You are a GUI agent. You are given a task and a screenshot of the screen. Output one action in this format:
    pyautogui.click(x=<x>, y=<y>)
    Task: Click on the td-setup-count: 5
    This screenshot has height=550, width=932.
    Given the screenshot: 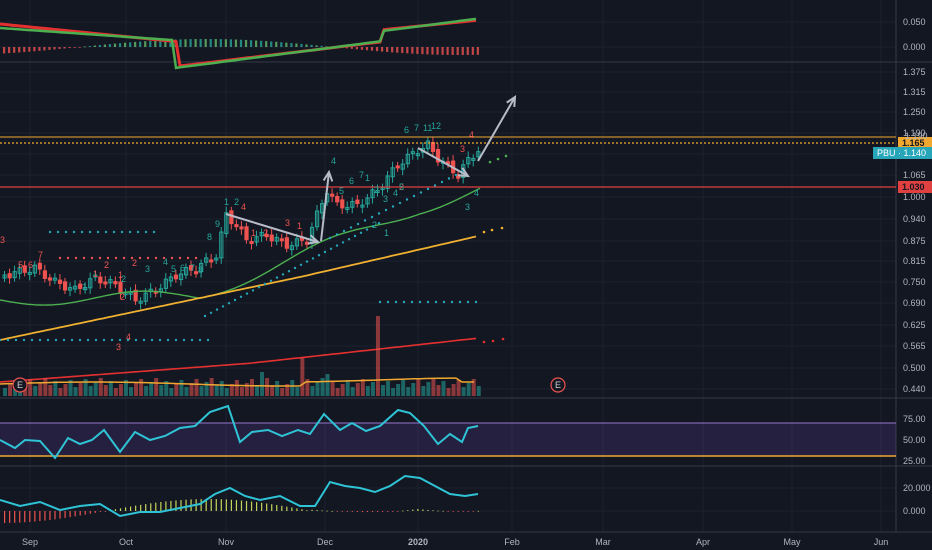 What is the action you would take?
    pyautogui.click(x=173, y=269)
    